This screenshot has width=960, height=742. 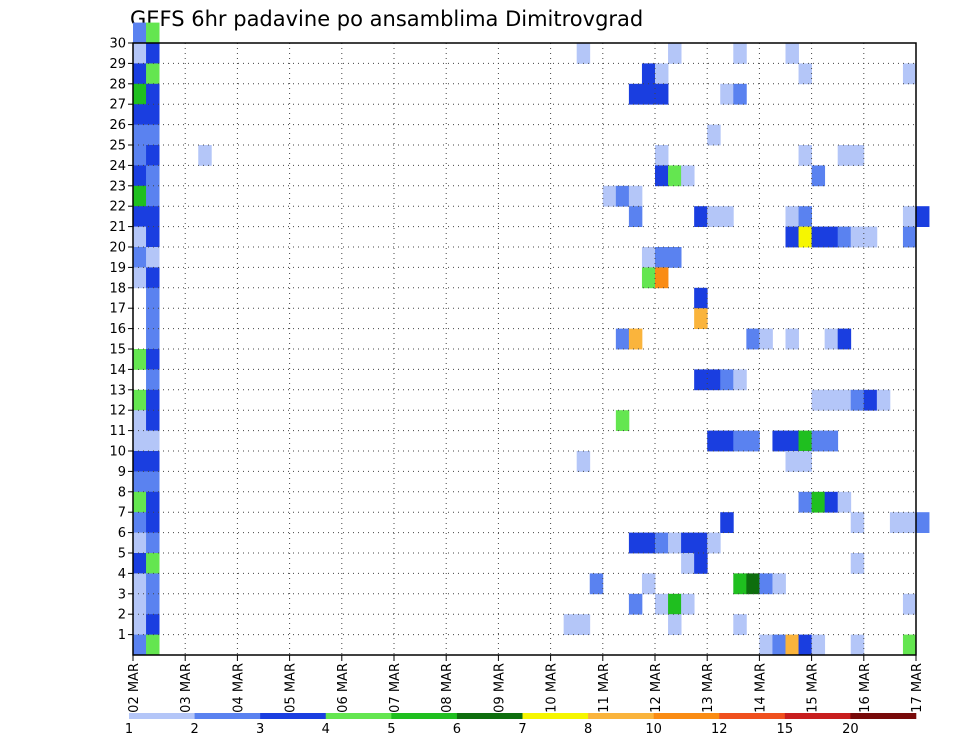 I want to click on legend-label: 3, so click(x=260, y=729).